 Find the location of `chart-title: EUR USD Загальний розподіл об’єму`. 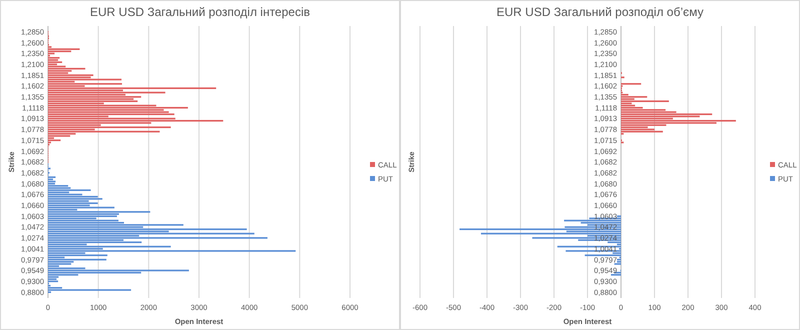

chart-title: EUR USD Загальний розподіл об’єму is located at coordinates (600, 12).